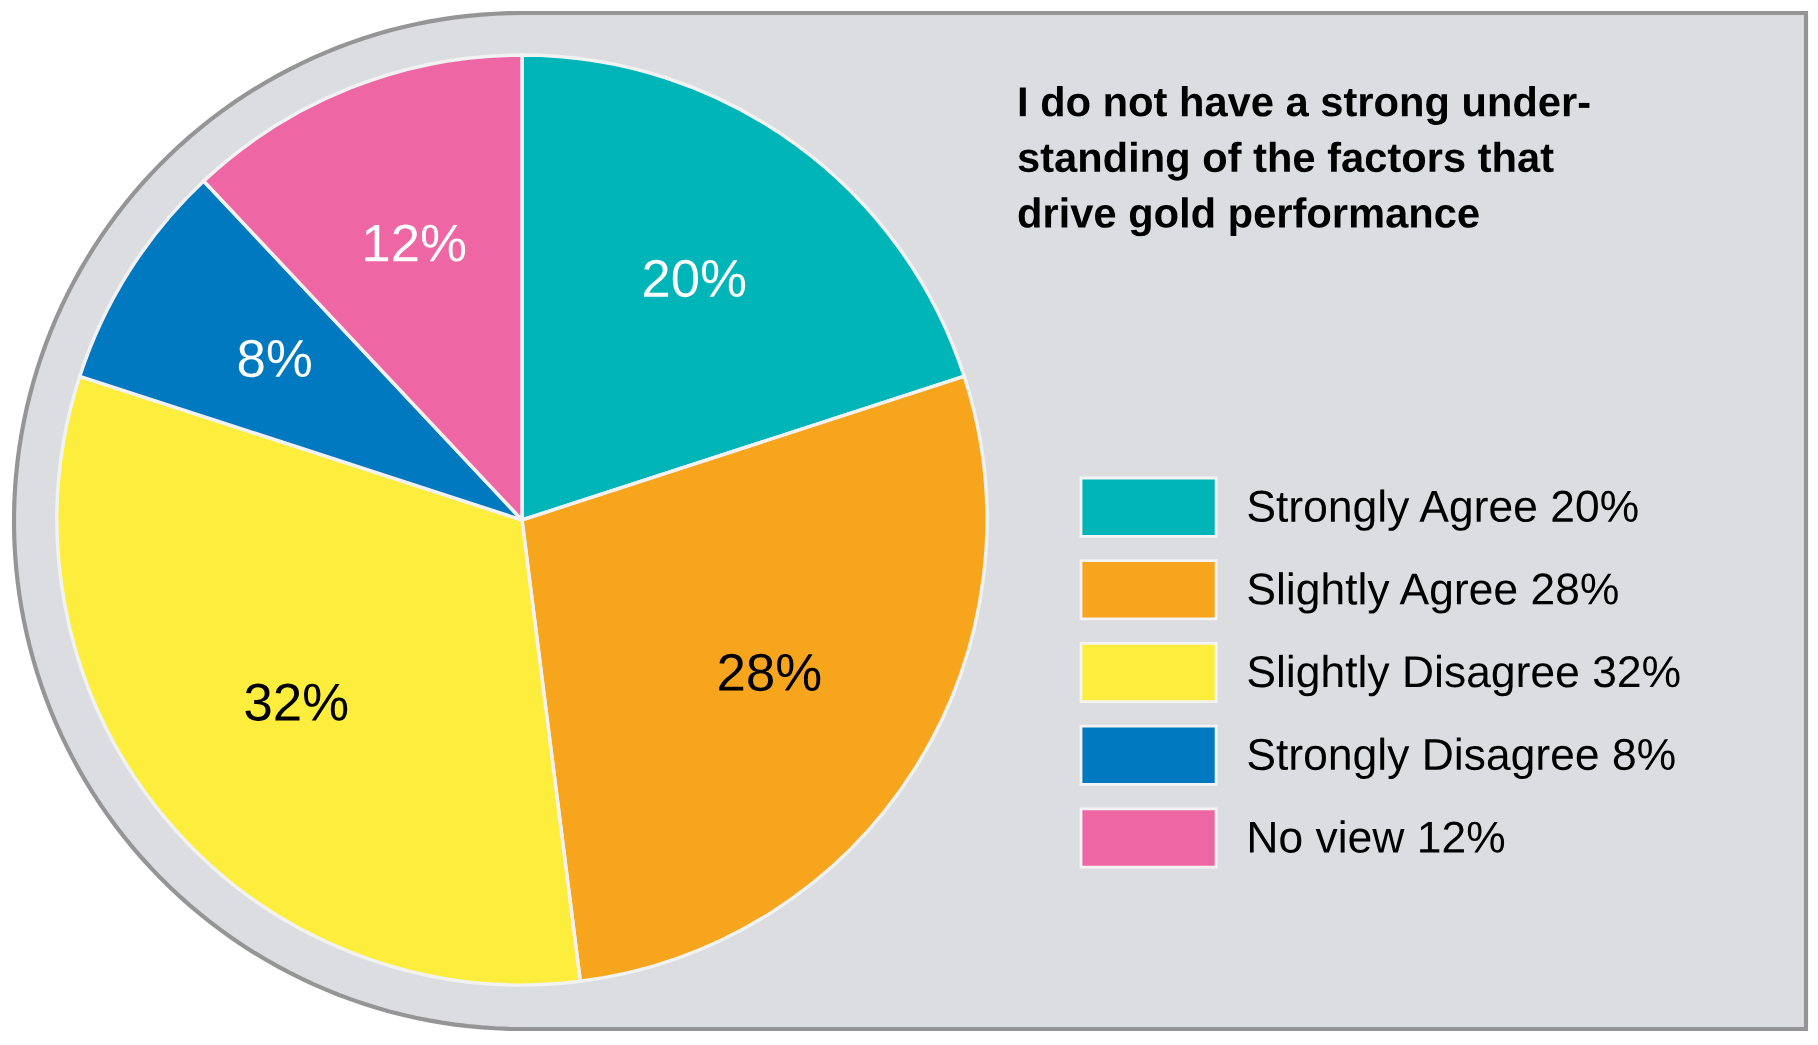 This screenshot has height=1045, width=1818. Describe the element at coordinates (1464, 675) in the screenshot. I see `legend-label: Slightly Disagree 32%` at that location.